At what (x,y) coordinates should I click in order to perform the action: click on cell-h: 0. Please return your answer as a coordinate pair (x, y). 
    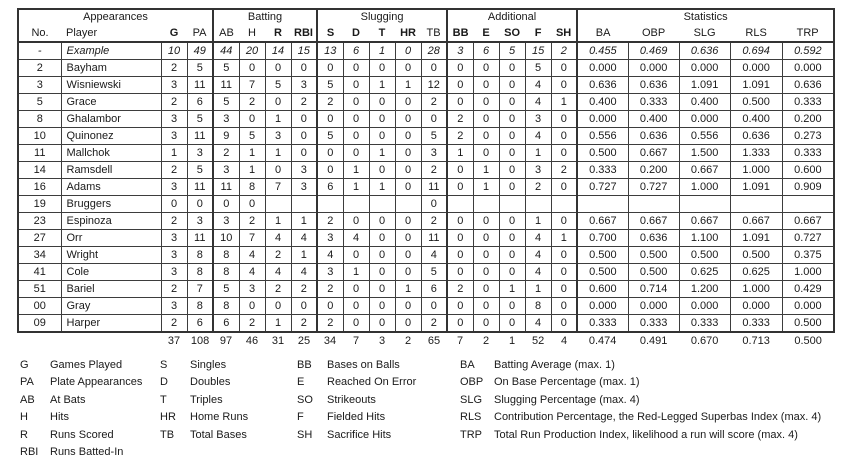
    Looking at the image, I should click on (252, 119).